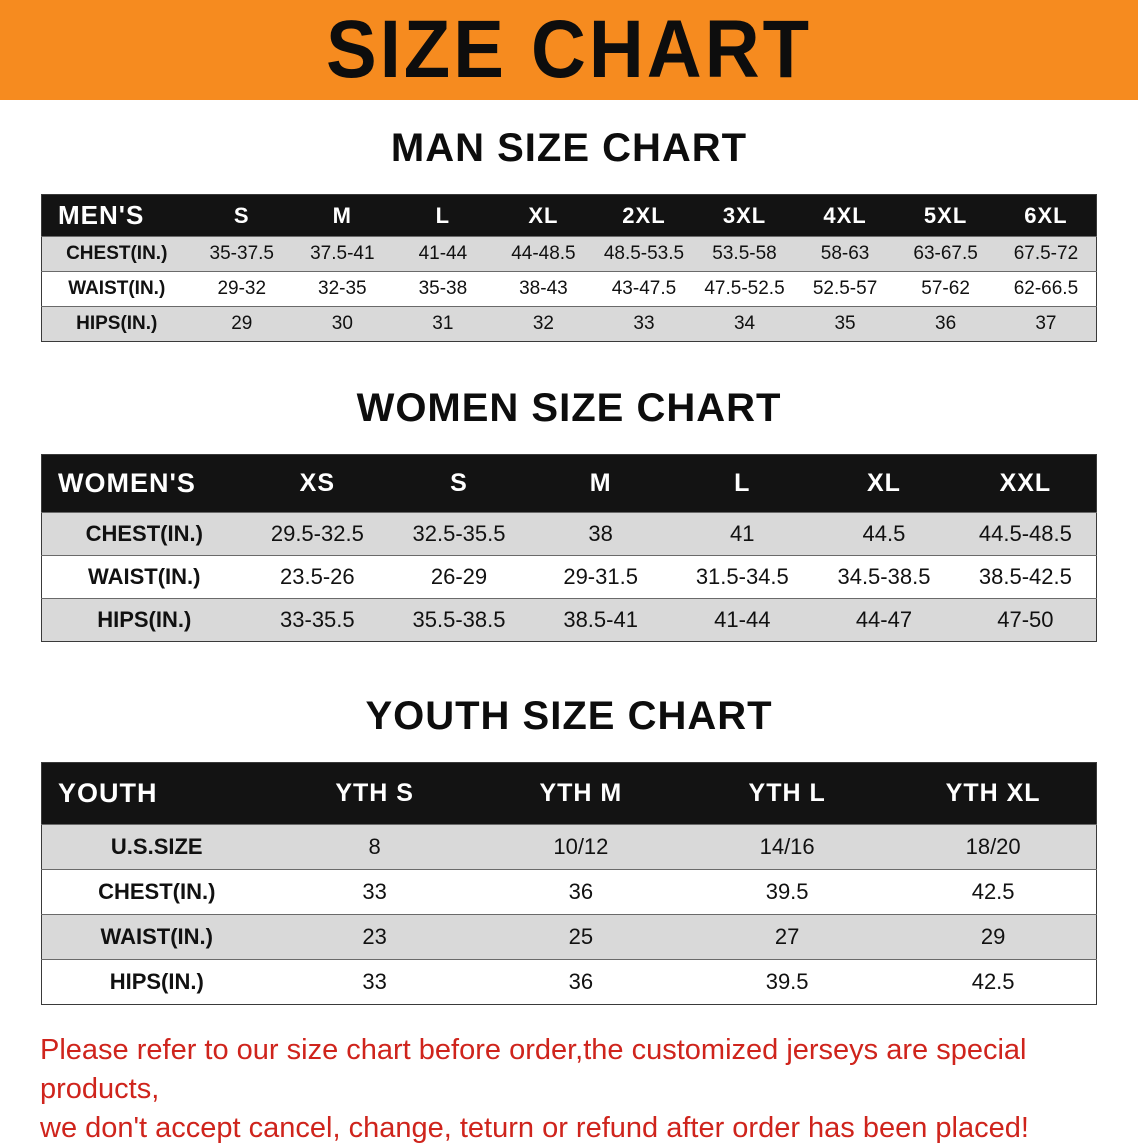 This screenshot has height=1148, width=1138. Describe the element at coordinates (242, 254) in the screenshot. I see `size-value: 35-37.5` at that location.